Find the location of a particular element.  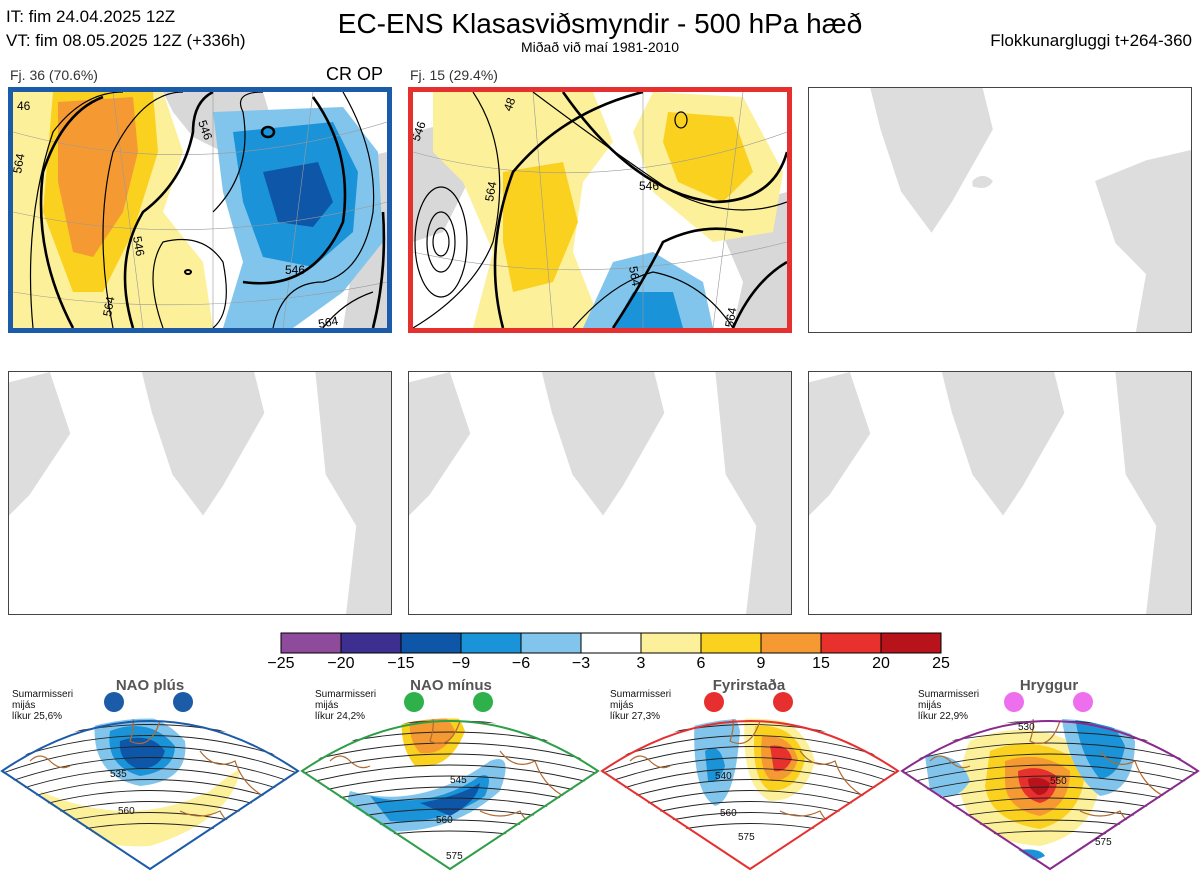

regime-info: Sumarmisseri mijás líkur 27,3% is located at coordinates (641, 705).